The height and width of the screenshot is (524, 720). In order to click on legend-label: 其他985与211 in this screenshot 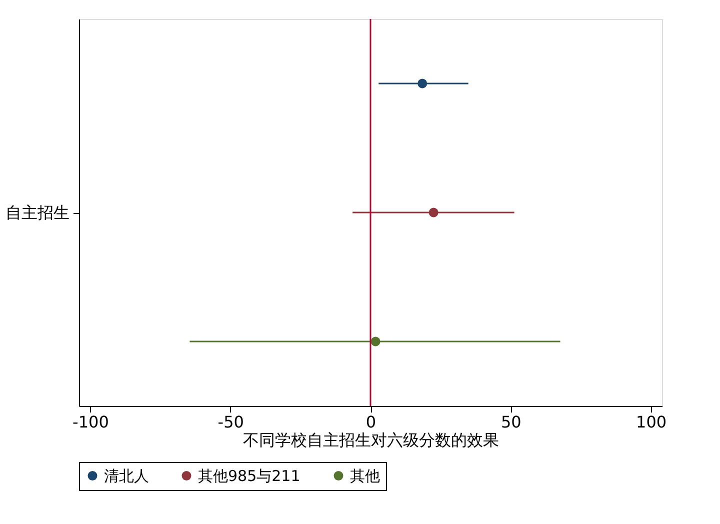, I will do `click(249, 475)`.